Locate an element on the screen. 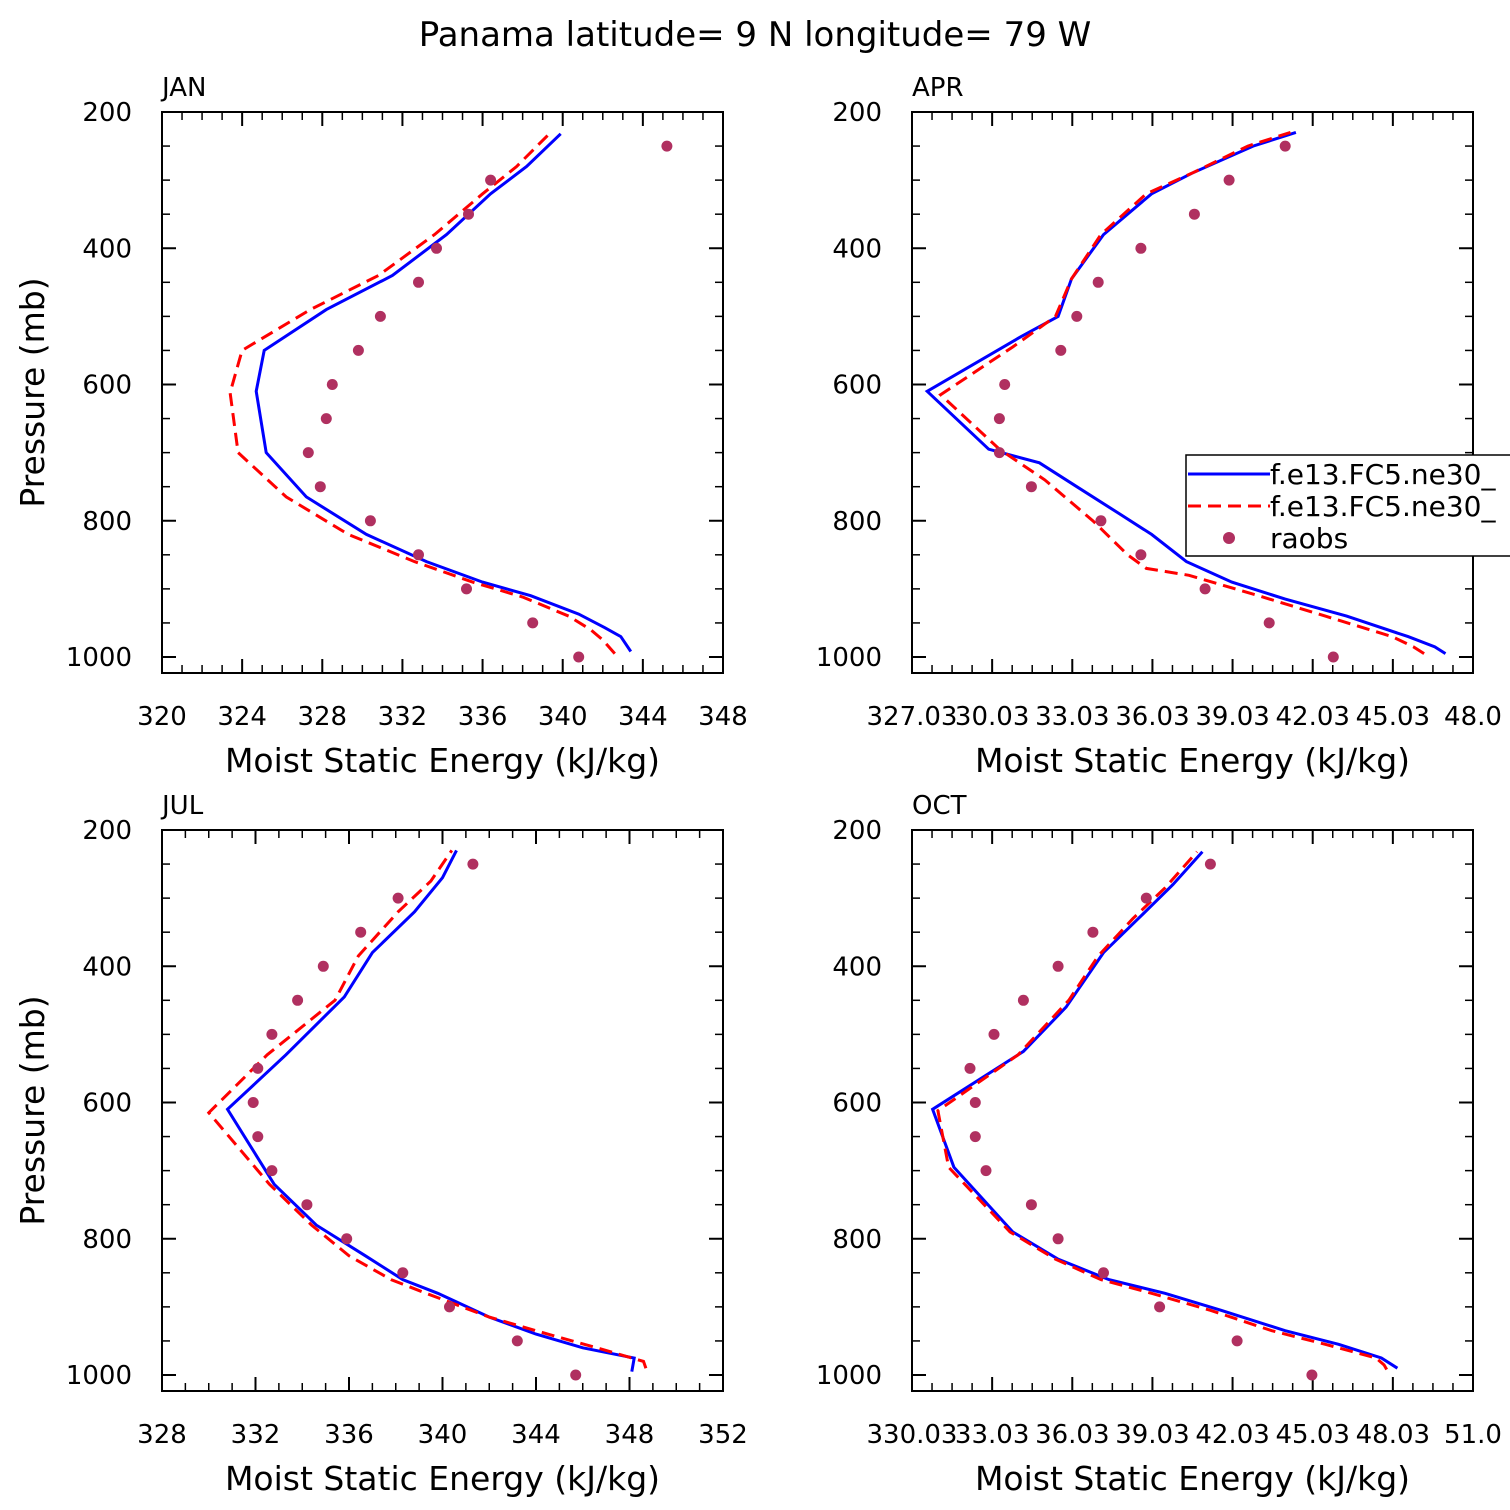 Image resolution: width=1510 pixels, height=1510 pixels. x-tick-label: 48.03 is located at coordinates (1393, 1435).